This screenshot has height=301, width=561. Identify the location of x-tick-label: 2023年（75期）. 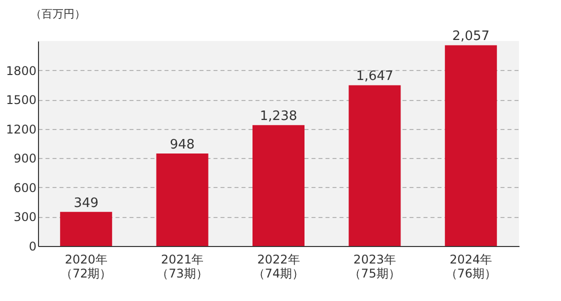
(374, 266).